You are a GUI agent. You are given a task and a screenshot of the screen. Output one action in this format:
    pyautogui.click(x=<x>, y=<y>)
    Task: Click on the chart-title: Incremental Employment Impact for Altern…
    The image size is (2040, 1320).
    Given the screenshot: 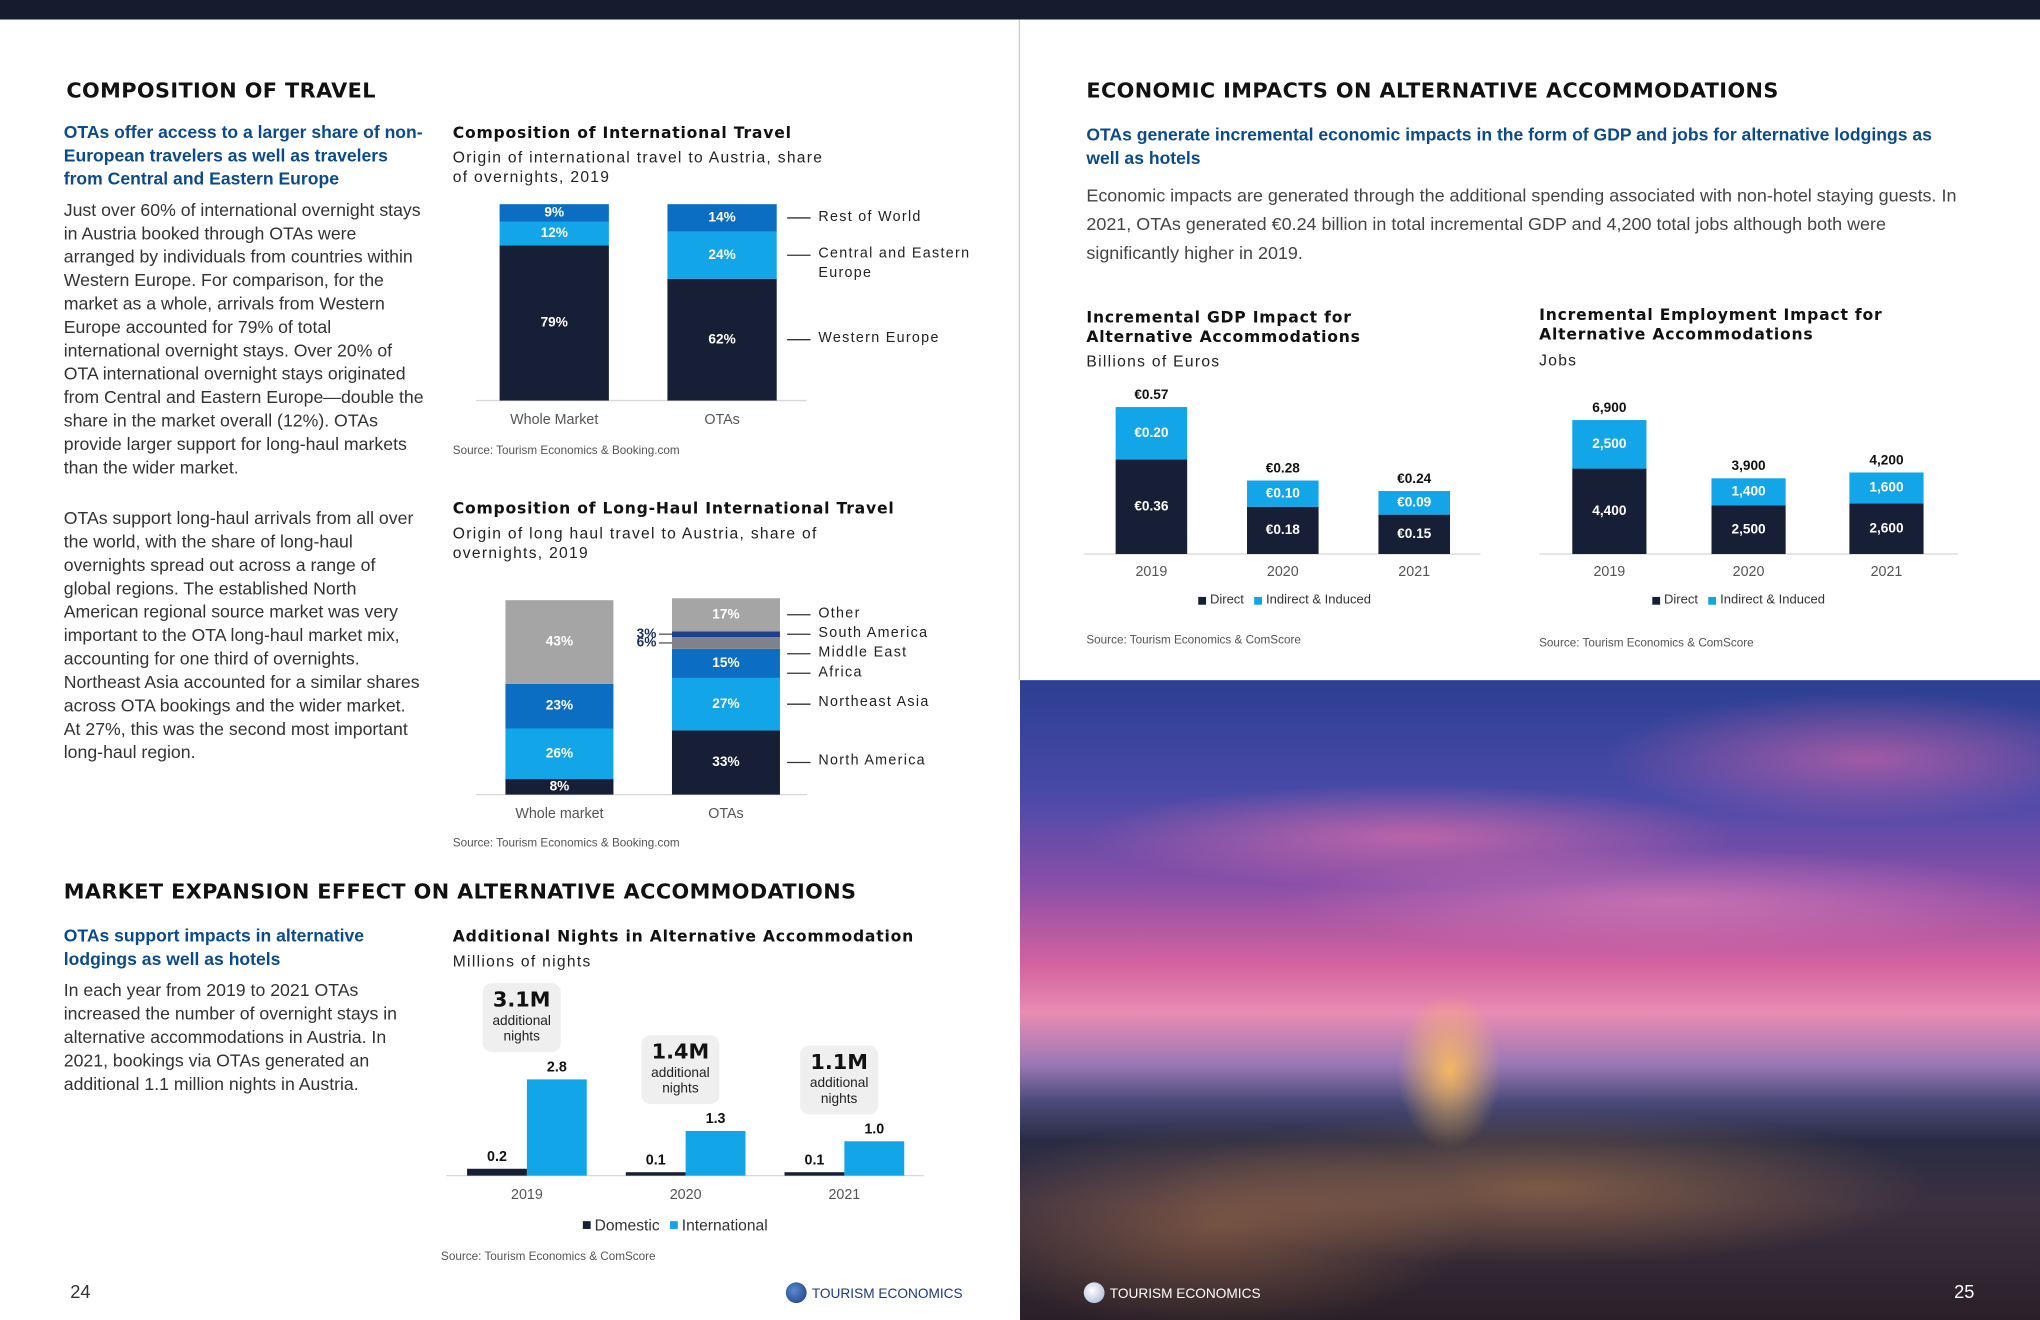 What is the action you would take?
    pyautogui.click(x=1711, y=324)
    